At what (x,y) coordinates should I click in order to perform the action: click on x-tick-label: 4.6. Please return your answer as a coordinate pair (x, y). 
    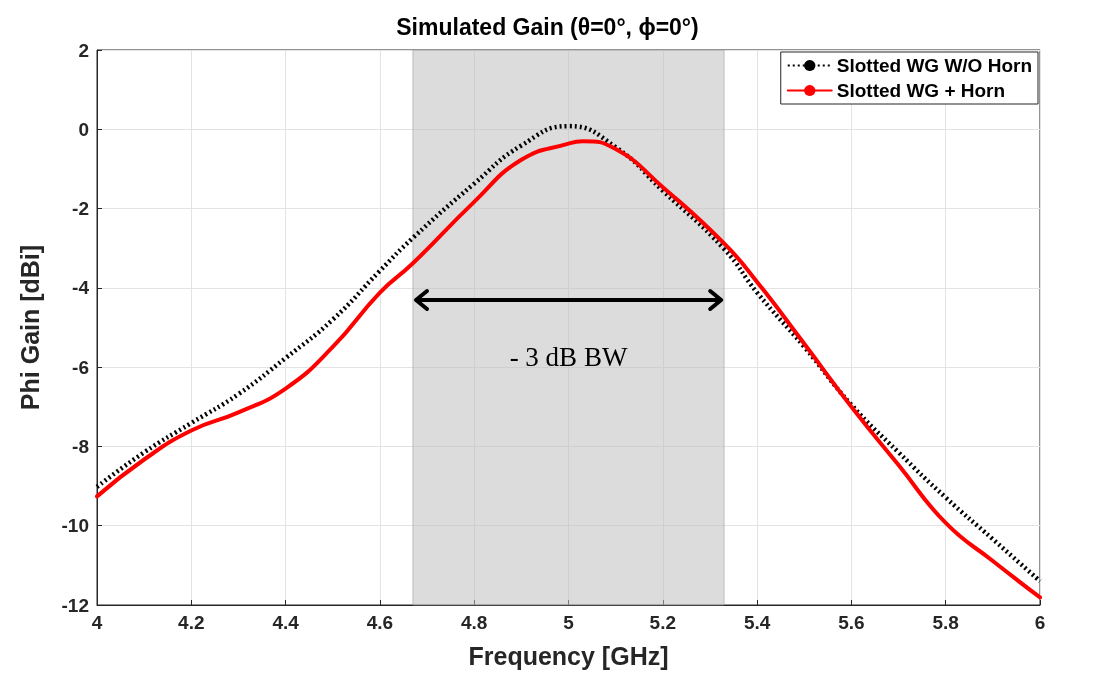
    Looking at the image, I should click on (380, 622).